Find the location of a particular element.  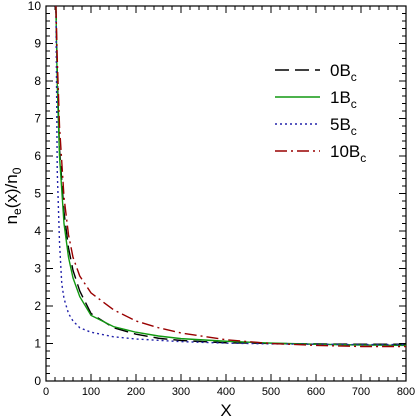

x-tick-label: 500 is located at coordinates (271, 392).